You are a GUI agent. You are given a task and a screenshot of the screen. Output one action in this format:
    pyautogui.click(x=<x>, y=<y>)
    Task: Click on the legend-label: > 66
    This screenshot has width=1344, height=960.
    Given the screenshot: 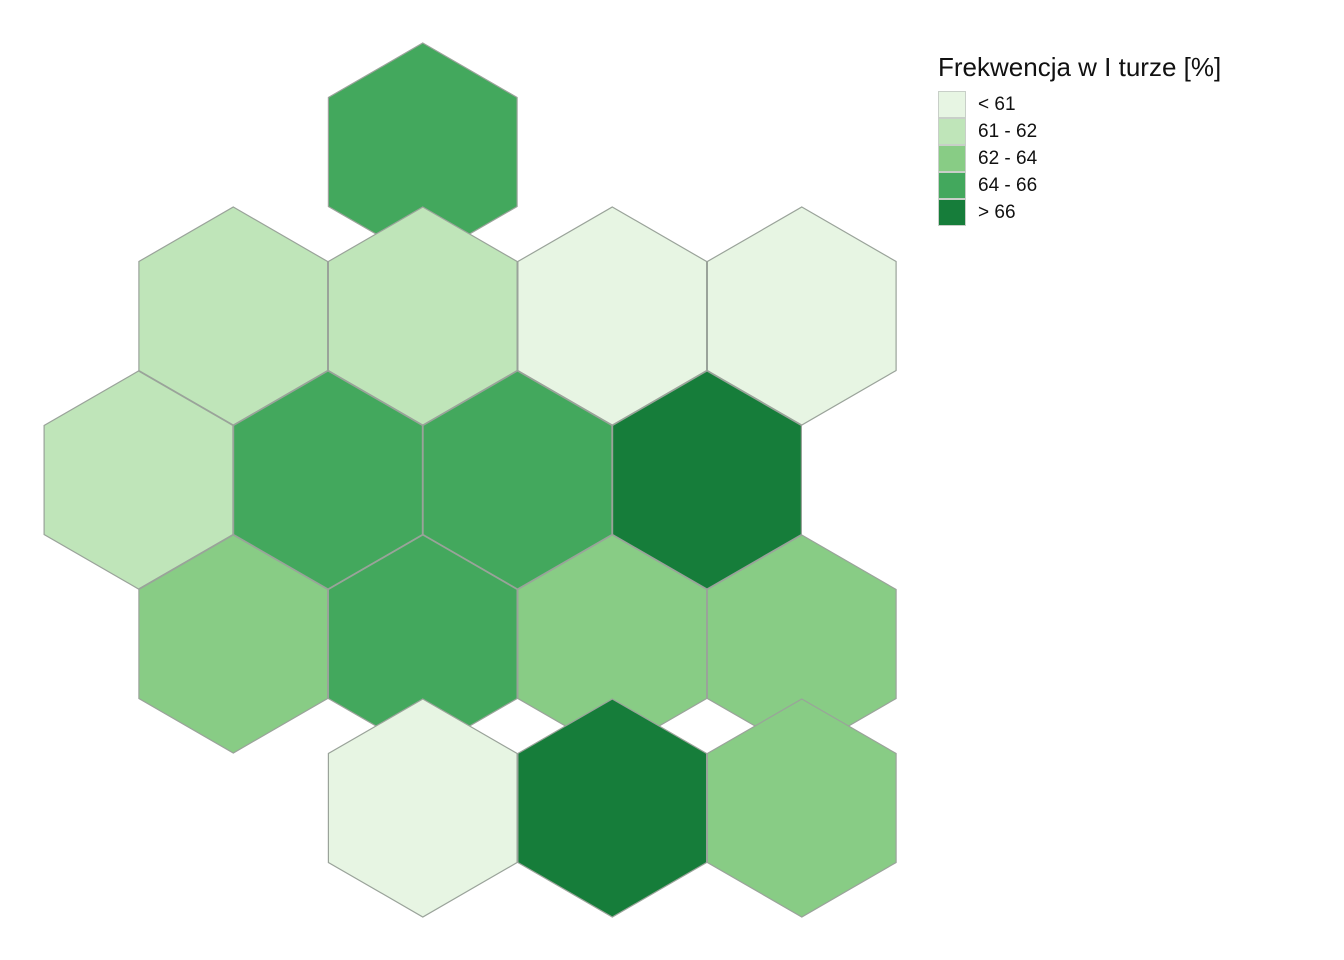 What is the action you would take?
    pyautogui.click(x=997, y=212)
    